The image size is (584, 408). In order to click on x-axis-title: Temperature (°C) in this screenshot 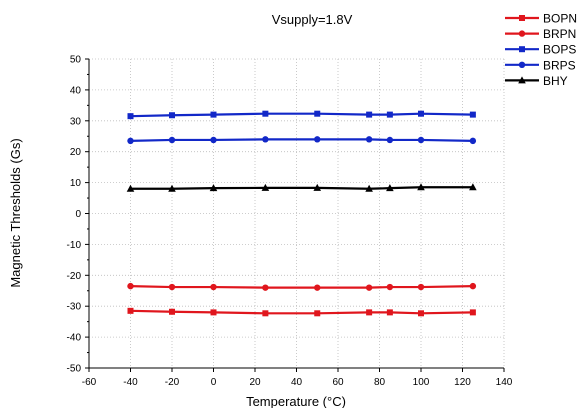, I will do `click(296, 401)`.